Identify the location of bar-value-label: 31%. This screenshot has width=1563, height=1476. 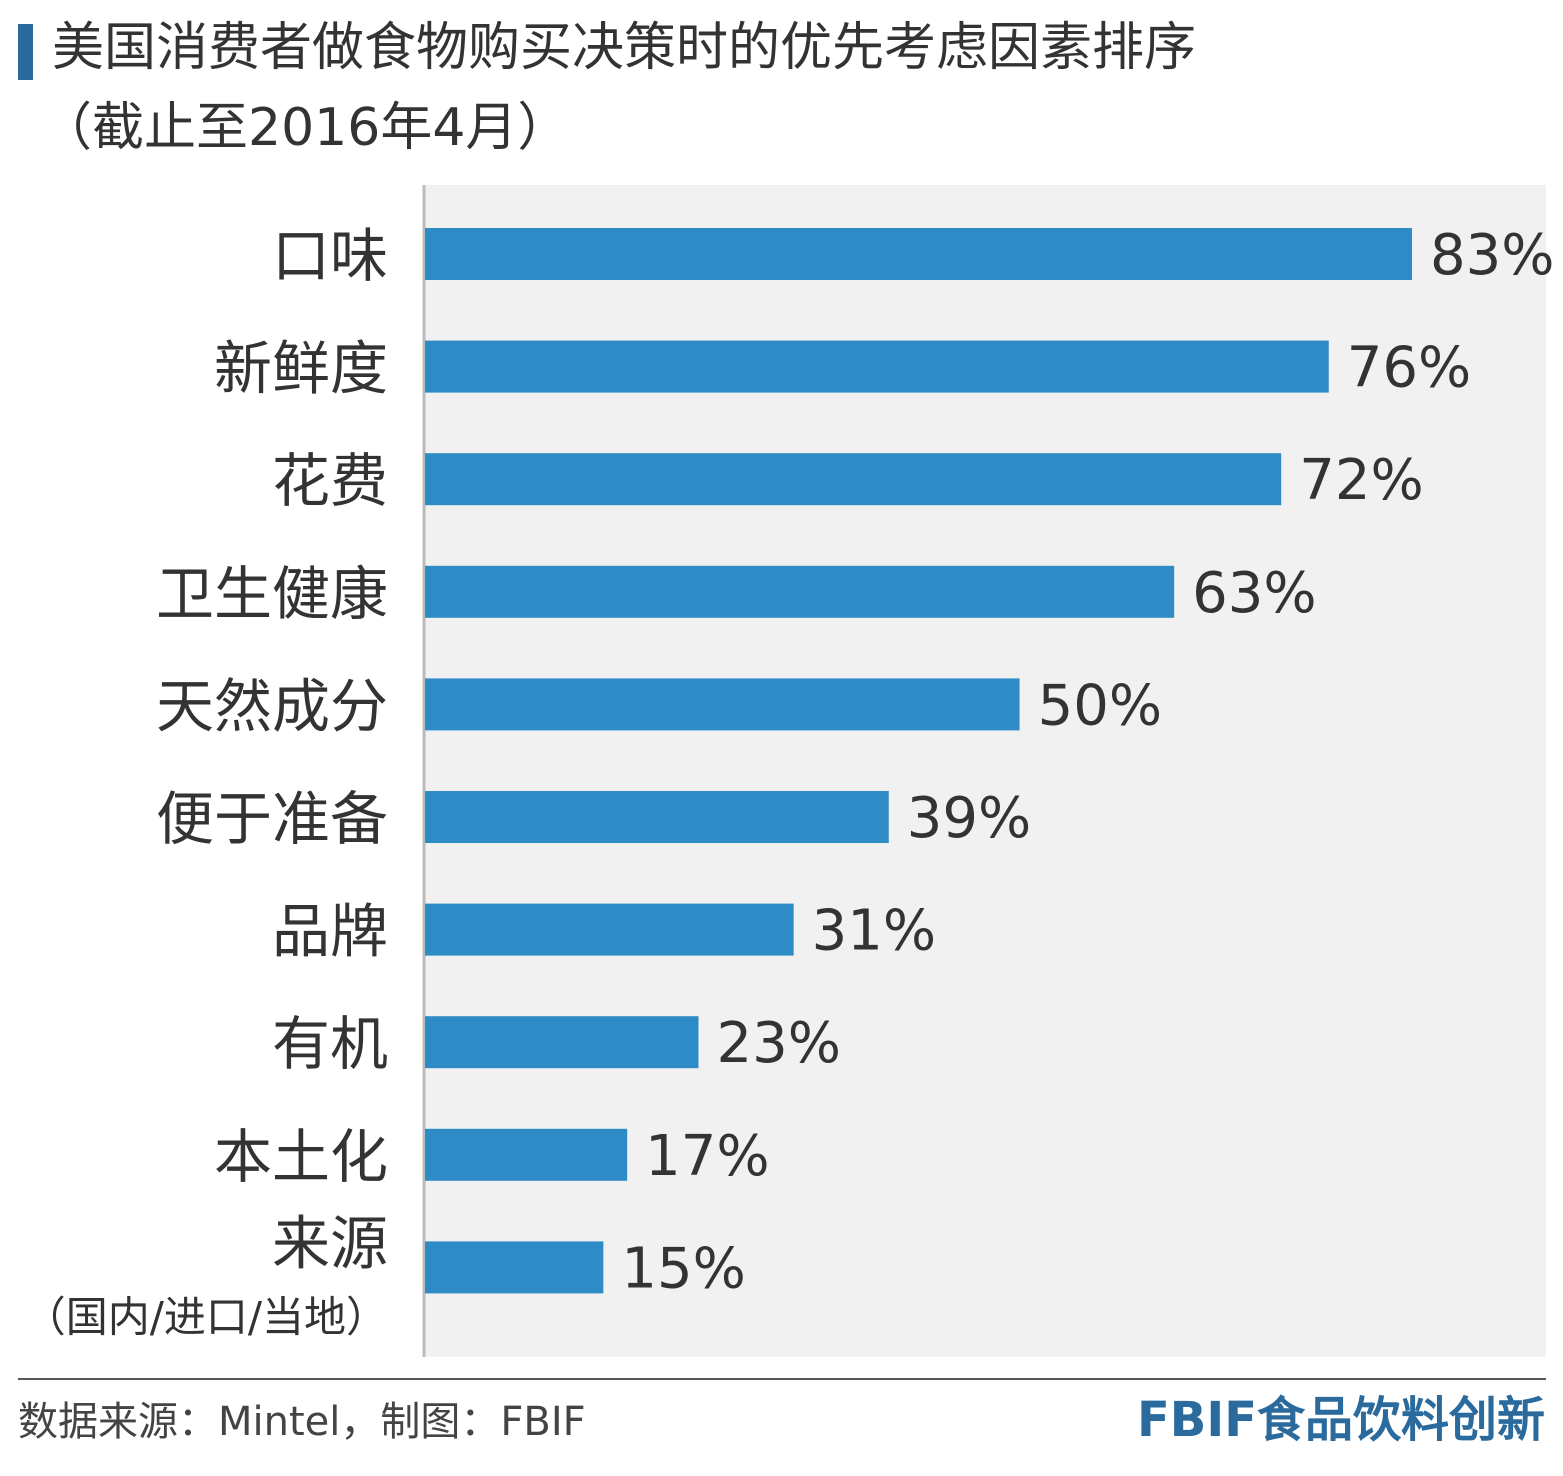
(874, 931).